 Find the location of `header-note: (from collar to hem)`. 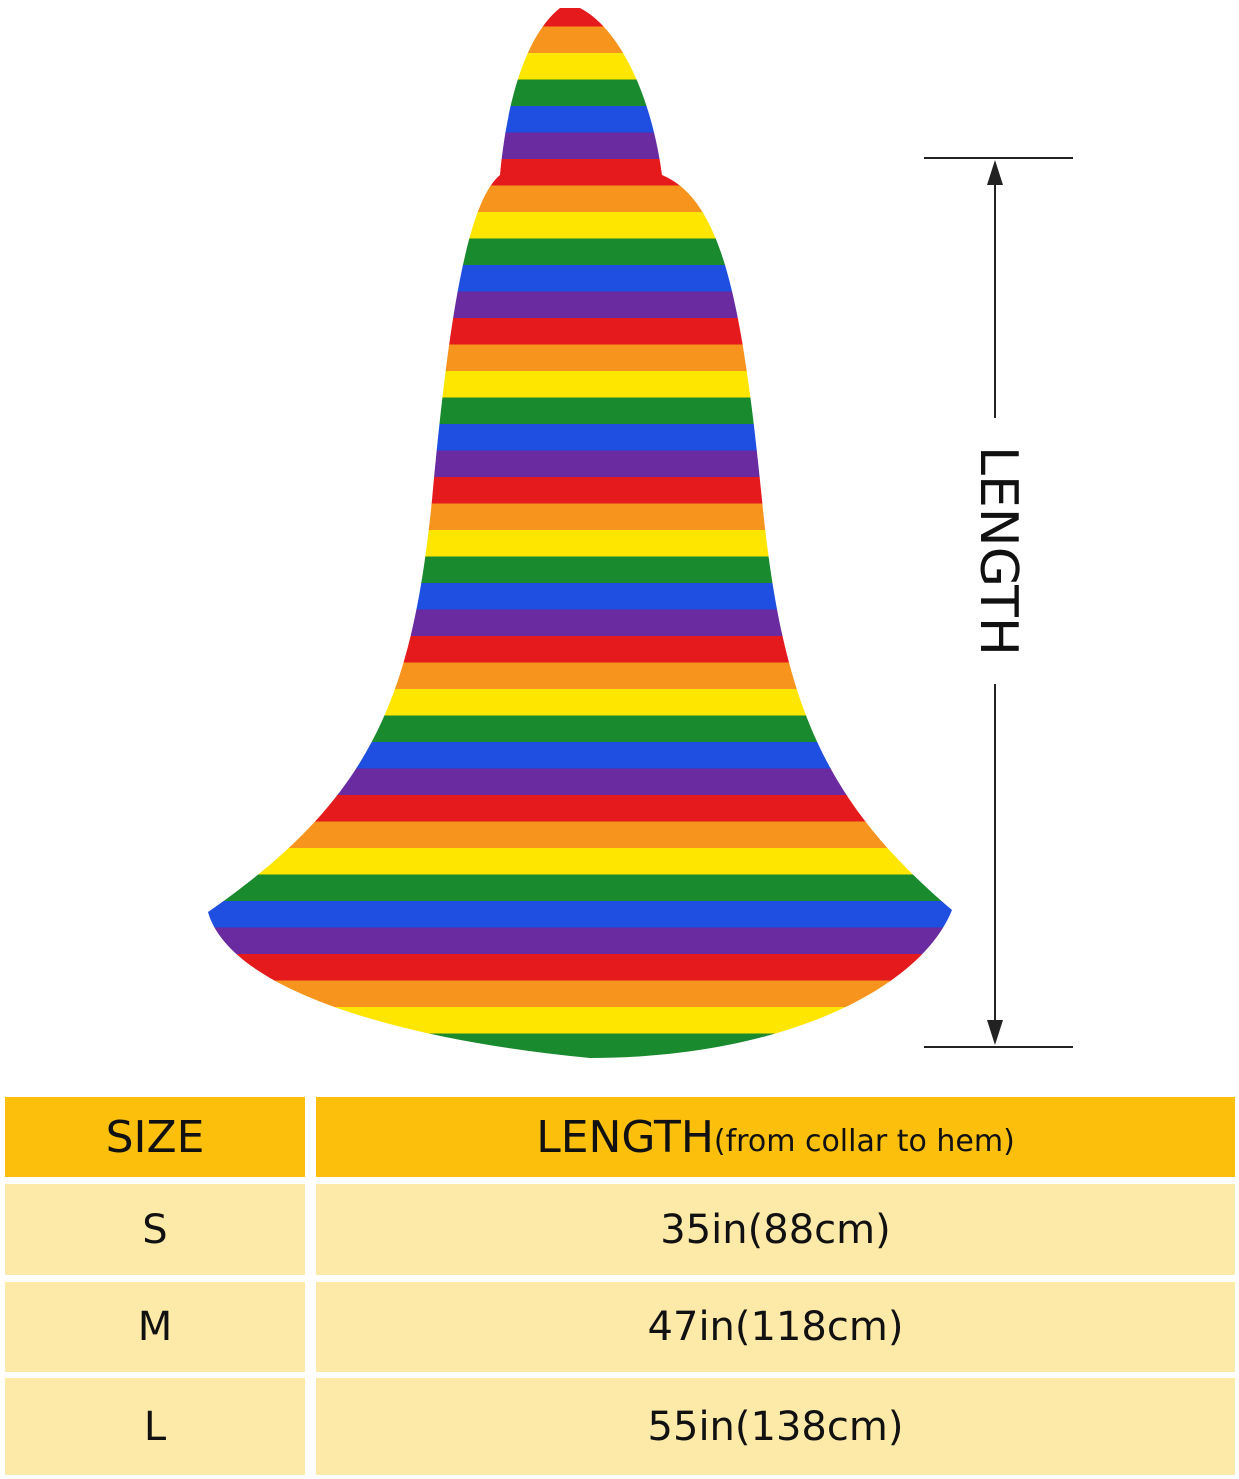

header-note: (from collar to hem) is located at coordinates (864, 1141).